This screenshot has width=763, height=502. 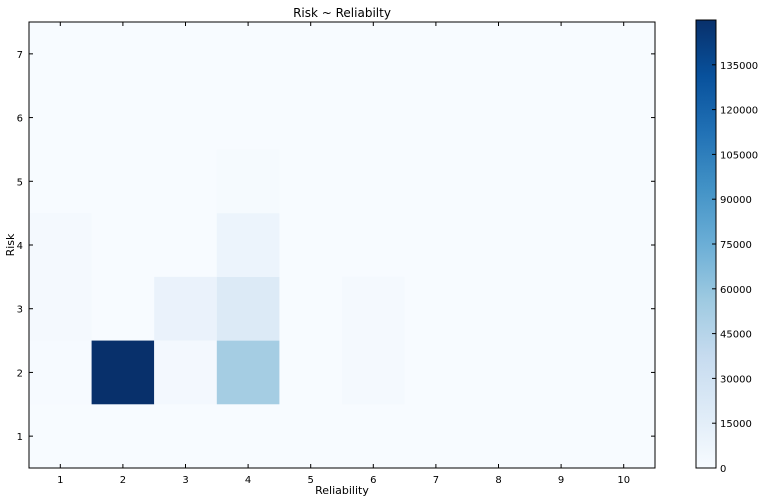 I want to click on colorbar-tick-label: 30000, so click(x=736, y=379).